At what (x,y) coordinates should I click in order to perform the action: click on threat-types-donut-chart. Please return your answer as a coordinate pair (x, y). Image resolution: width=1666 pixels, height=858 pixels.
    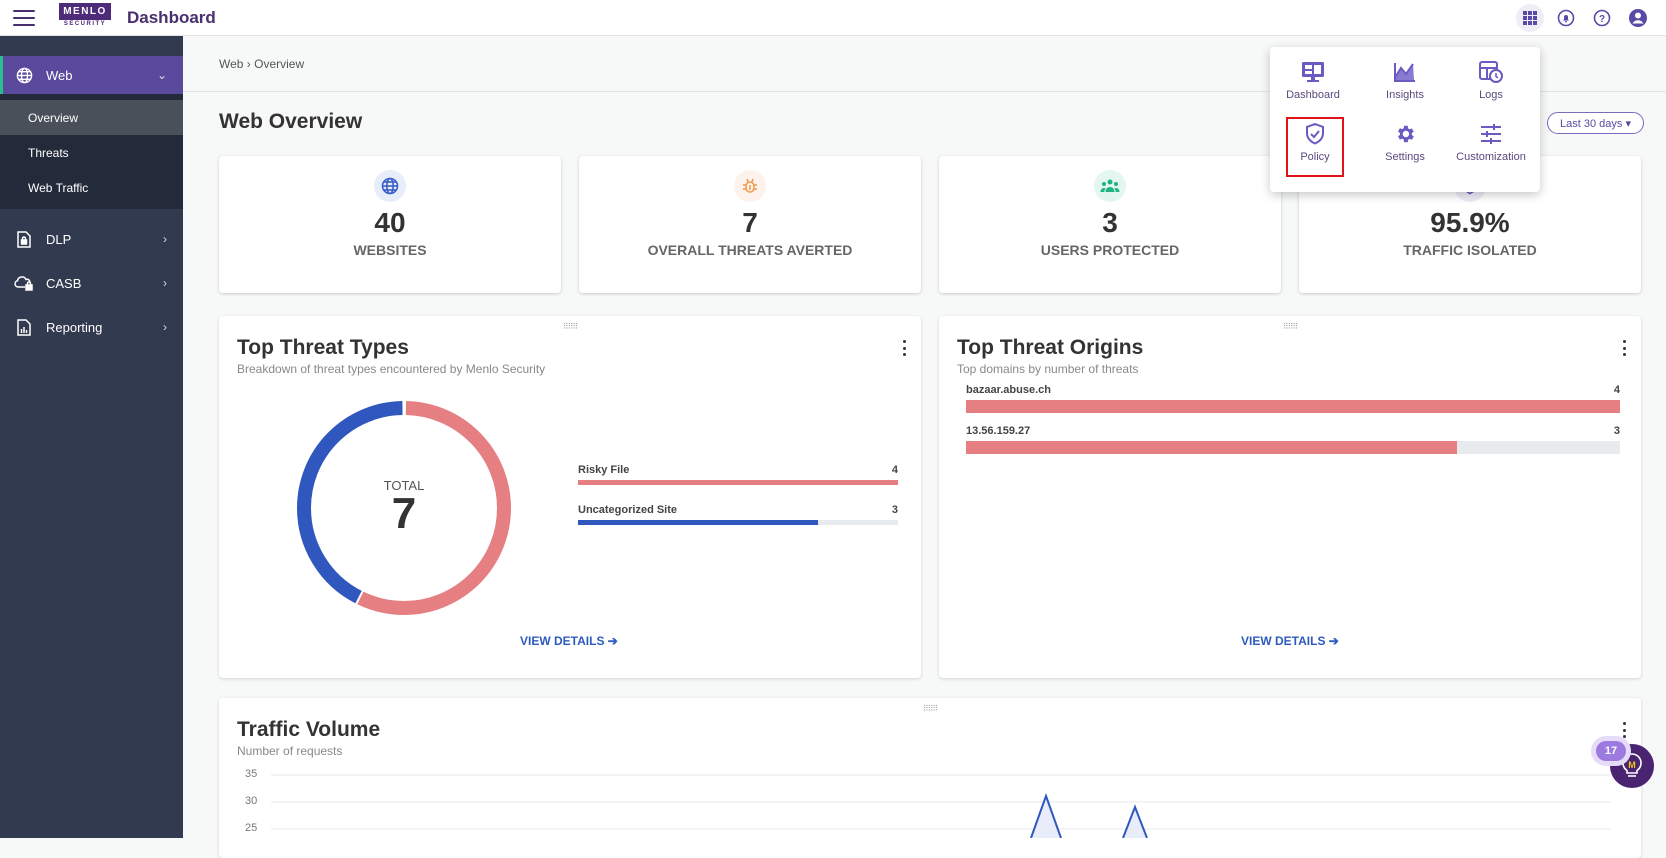
    Looking at the image, I should click on (404, 508).